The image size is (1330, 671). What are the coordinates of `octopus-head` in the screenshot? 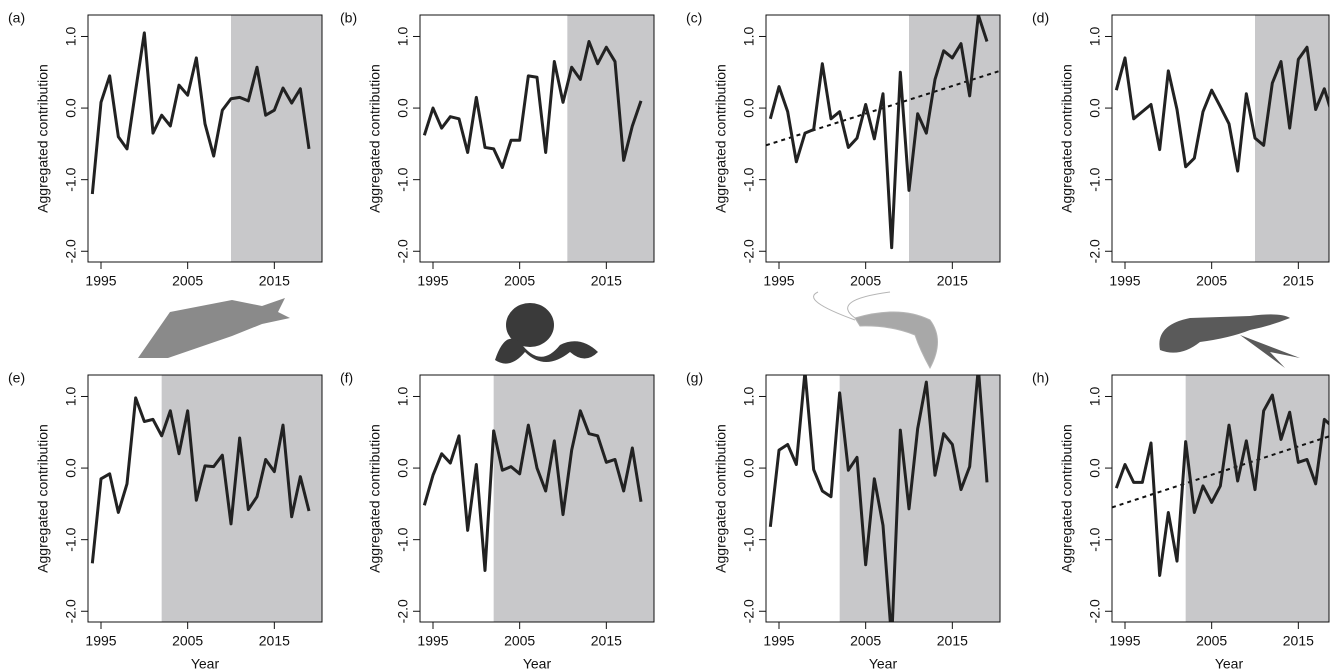 It's located at (530, 325).